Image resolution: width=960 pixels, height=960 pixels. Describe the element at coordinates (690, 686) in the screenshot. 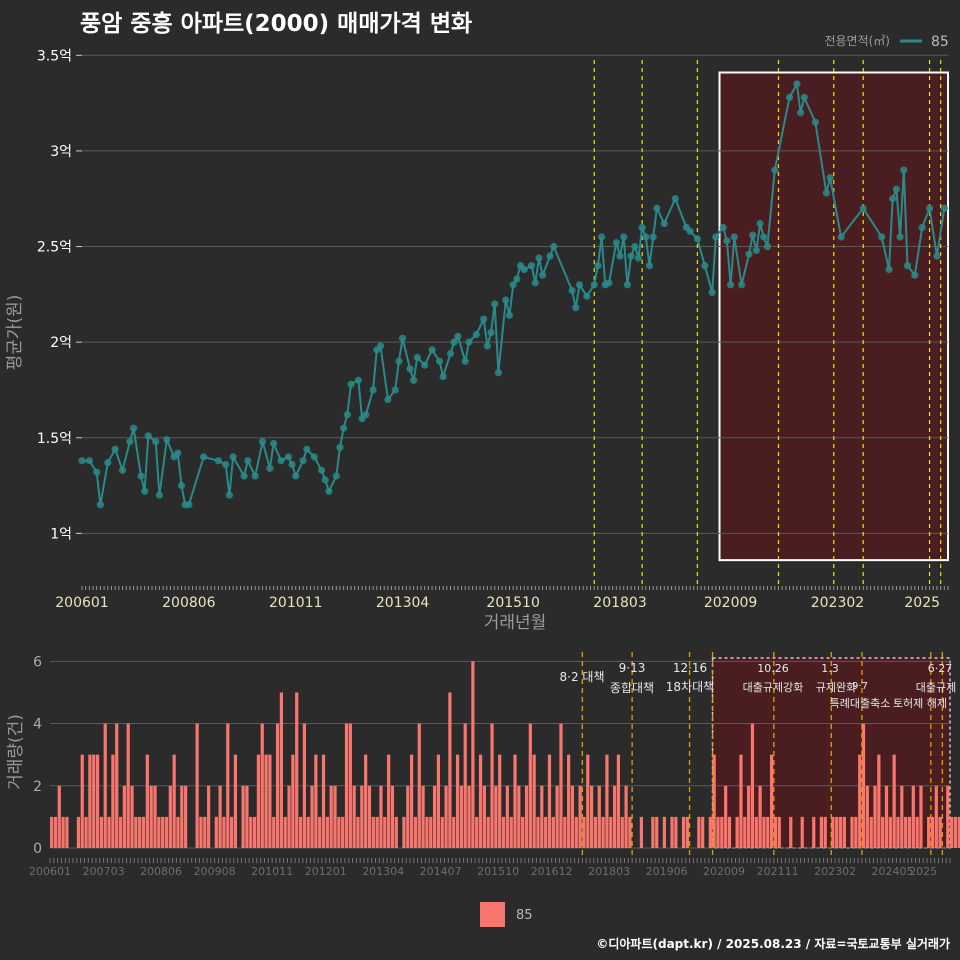

I see `policy-annotation: 18차대책` at that location.